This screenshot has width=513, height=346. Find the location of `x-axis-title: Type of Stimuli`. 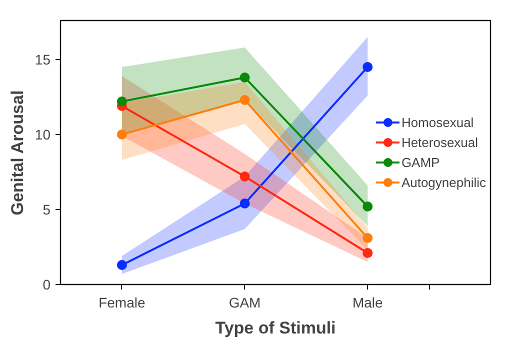

x-axis-title: Type of Stimuli is located at coordinates (275, 328).